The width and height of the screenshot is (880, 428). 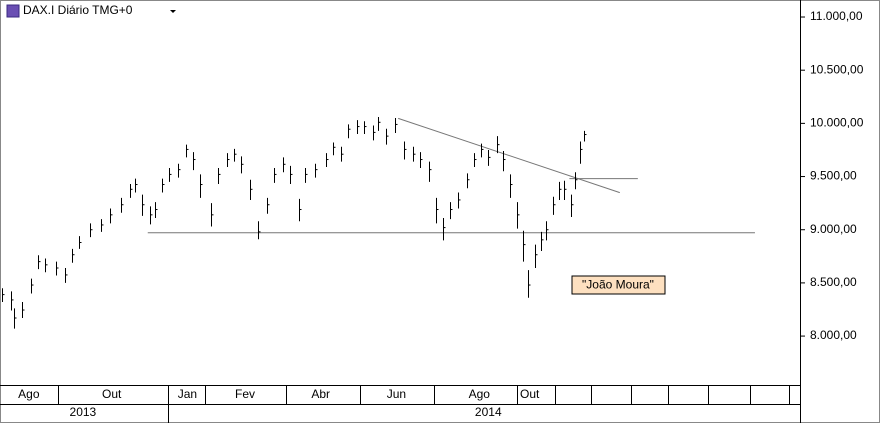 What do you see at coordinates (833, 176) in the screenshot?
I see `y-tick-label: 9.500,00` at bounding box center [833, 176].